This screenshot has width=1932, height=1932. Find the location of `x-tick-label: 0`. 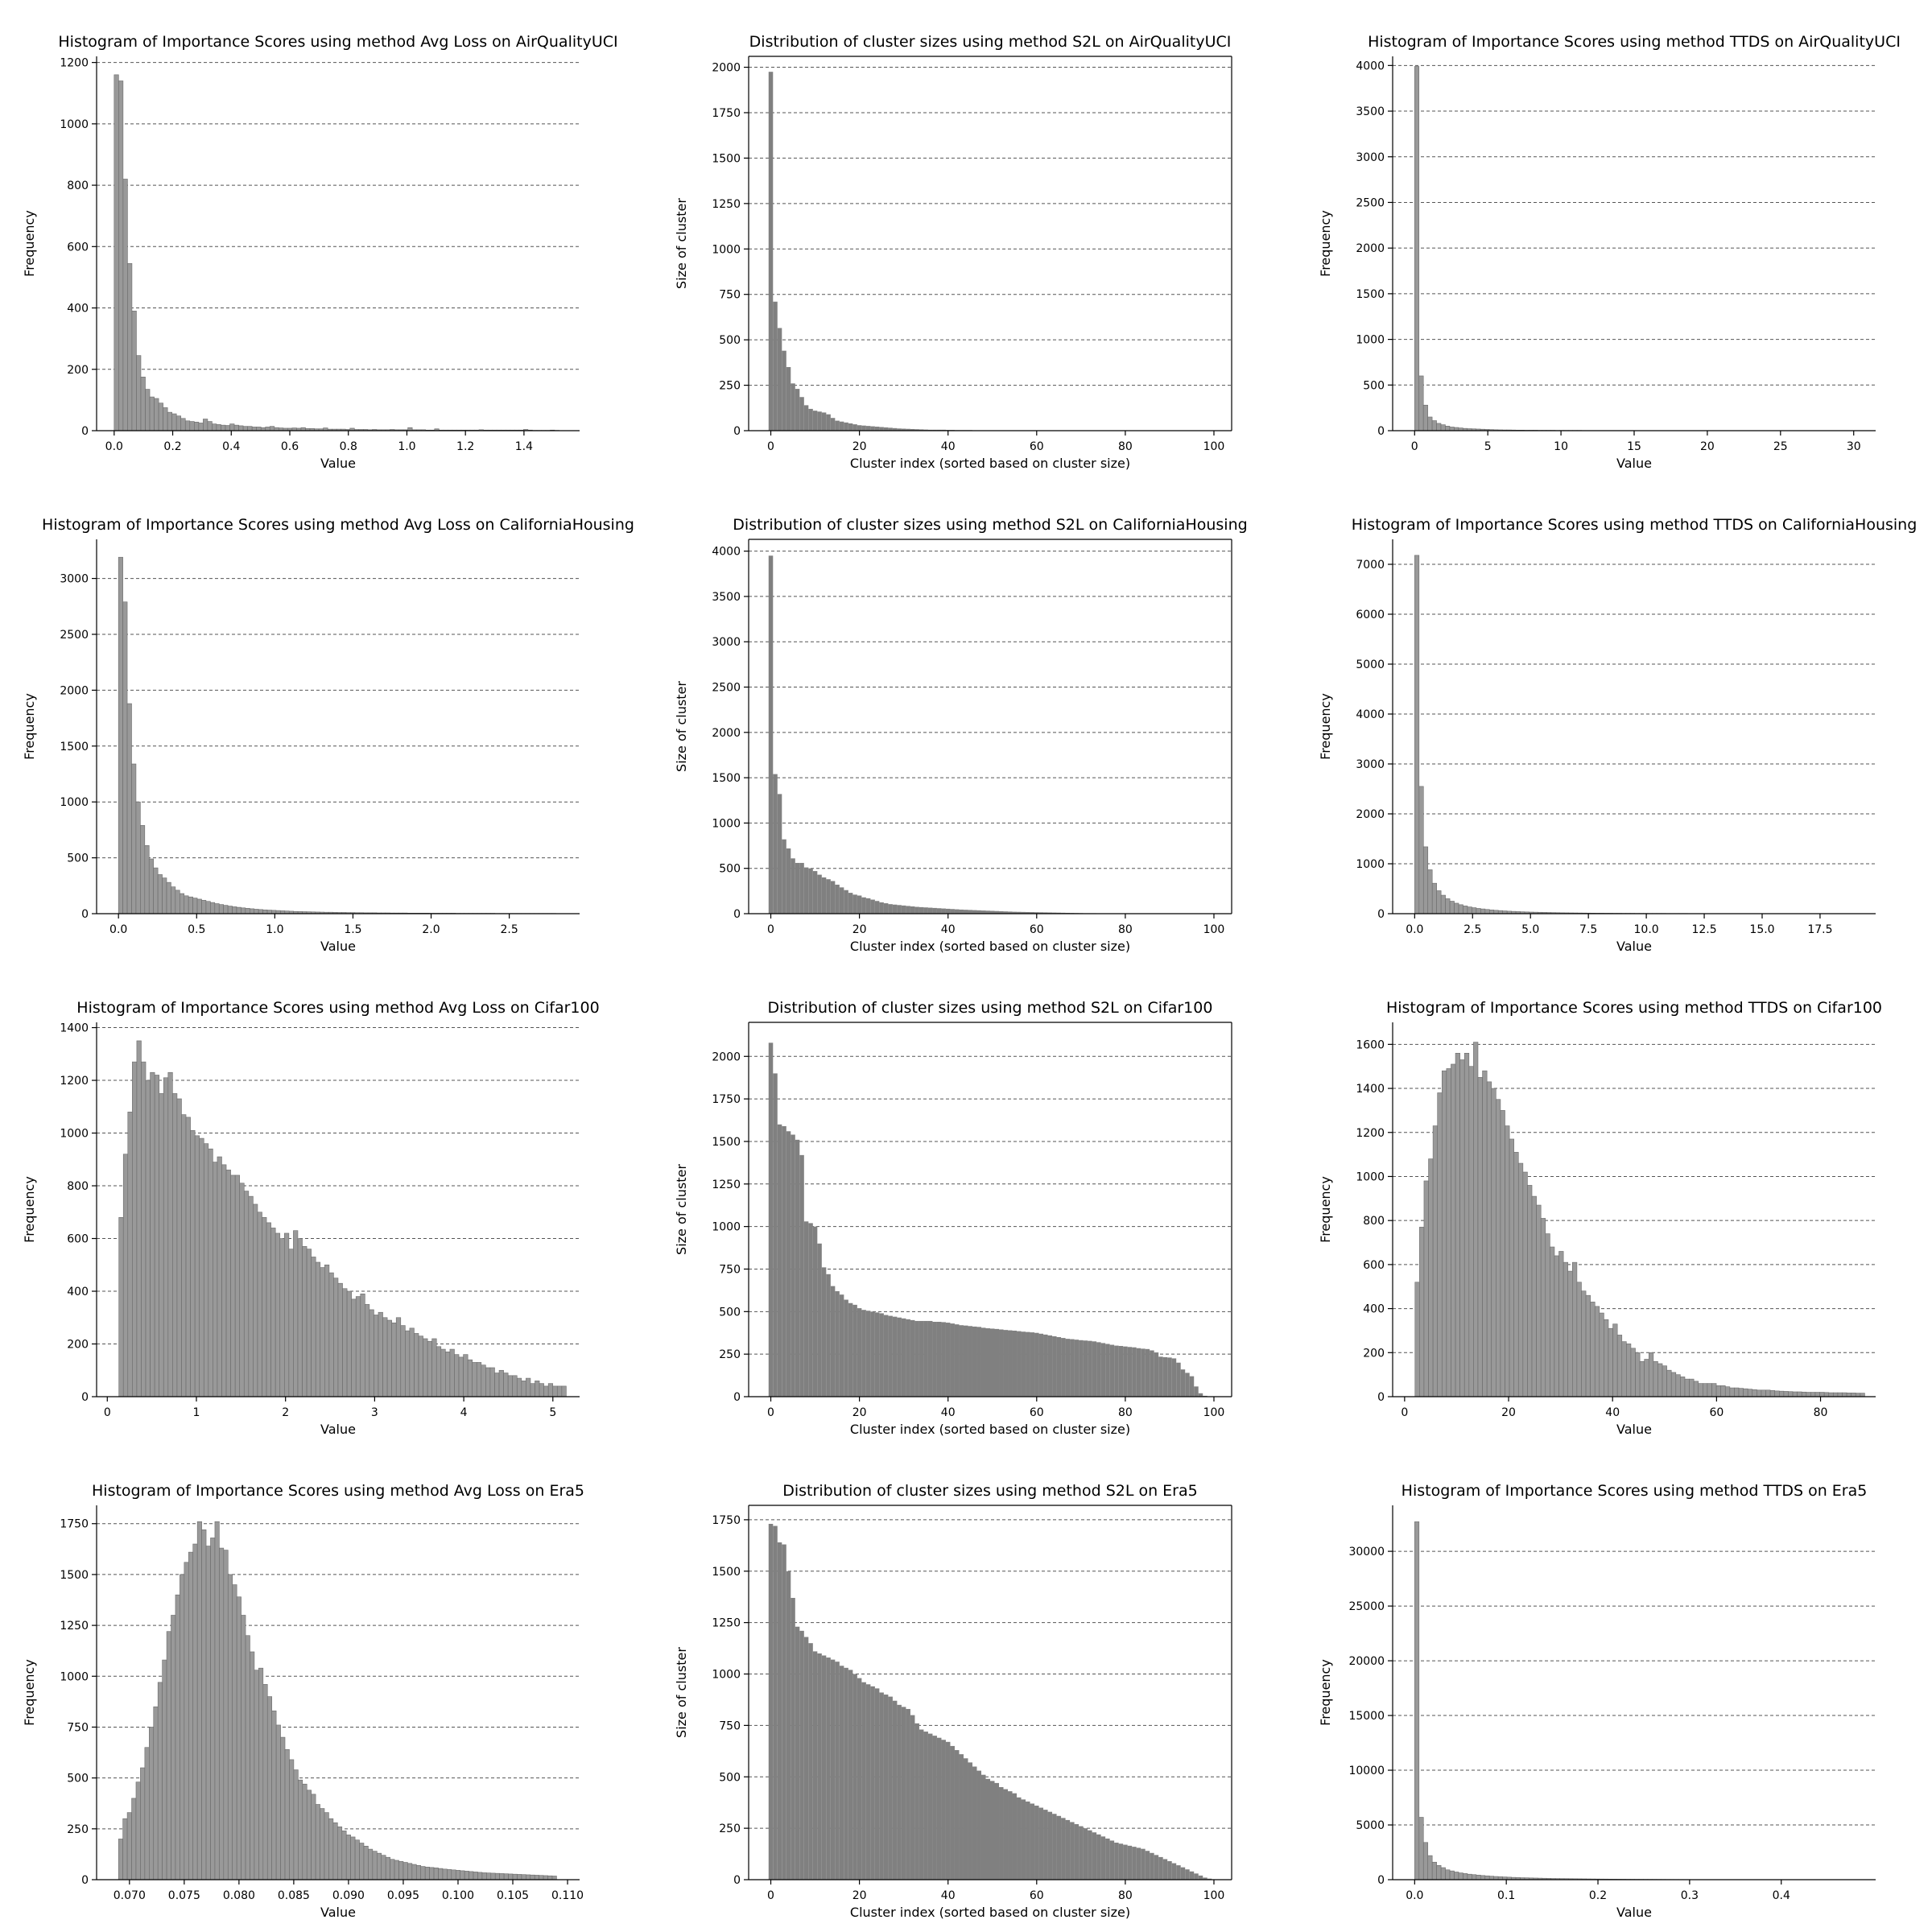

x-tick-label: 0 is located at coordinates (770, 929).